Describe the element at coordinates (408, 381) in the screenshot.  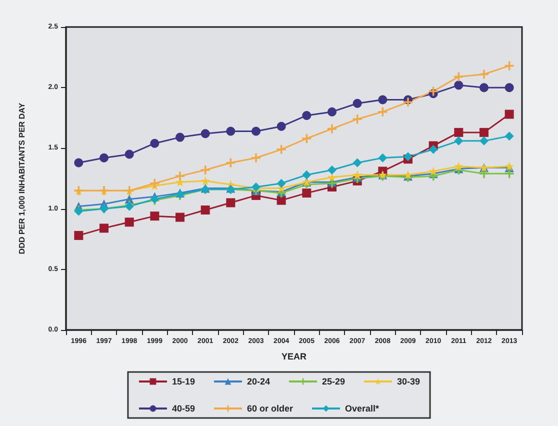
I see `legend-label: 30-39` at that location.